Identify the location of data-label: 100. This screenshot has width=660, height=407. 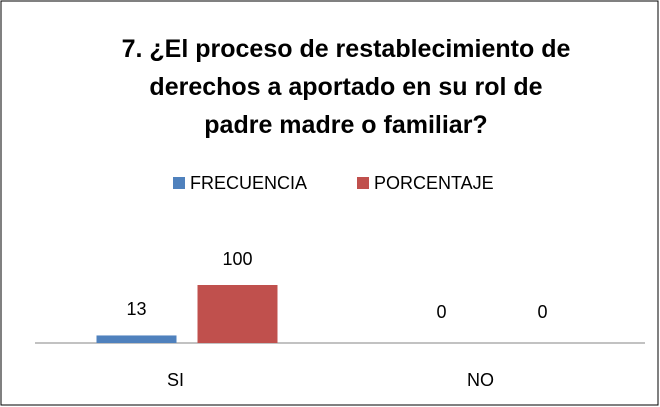
(237, 259).